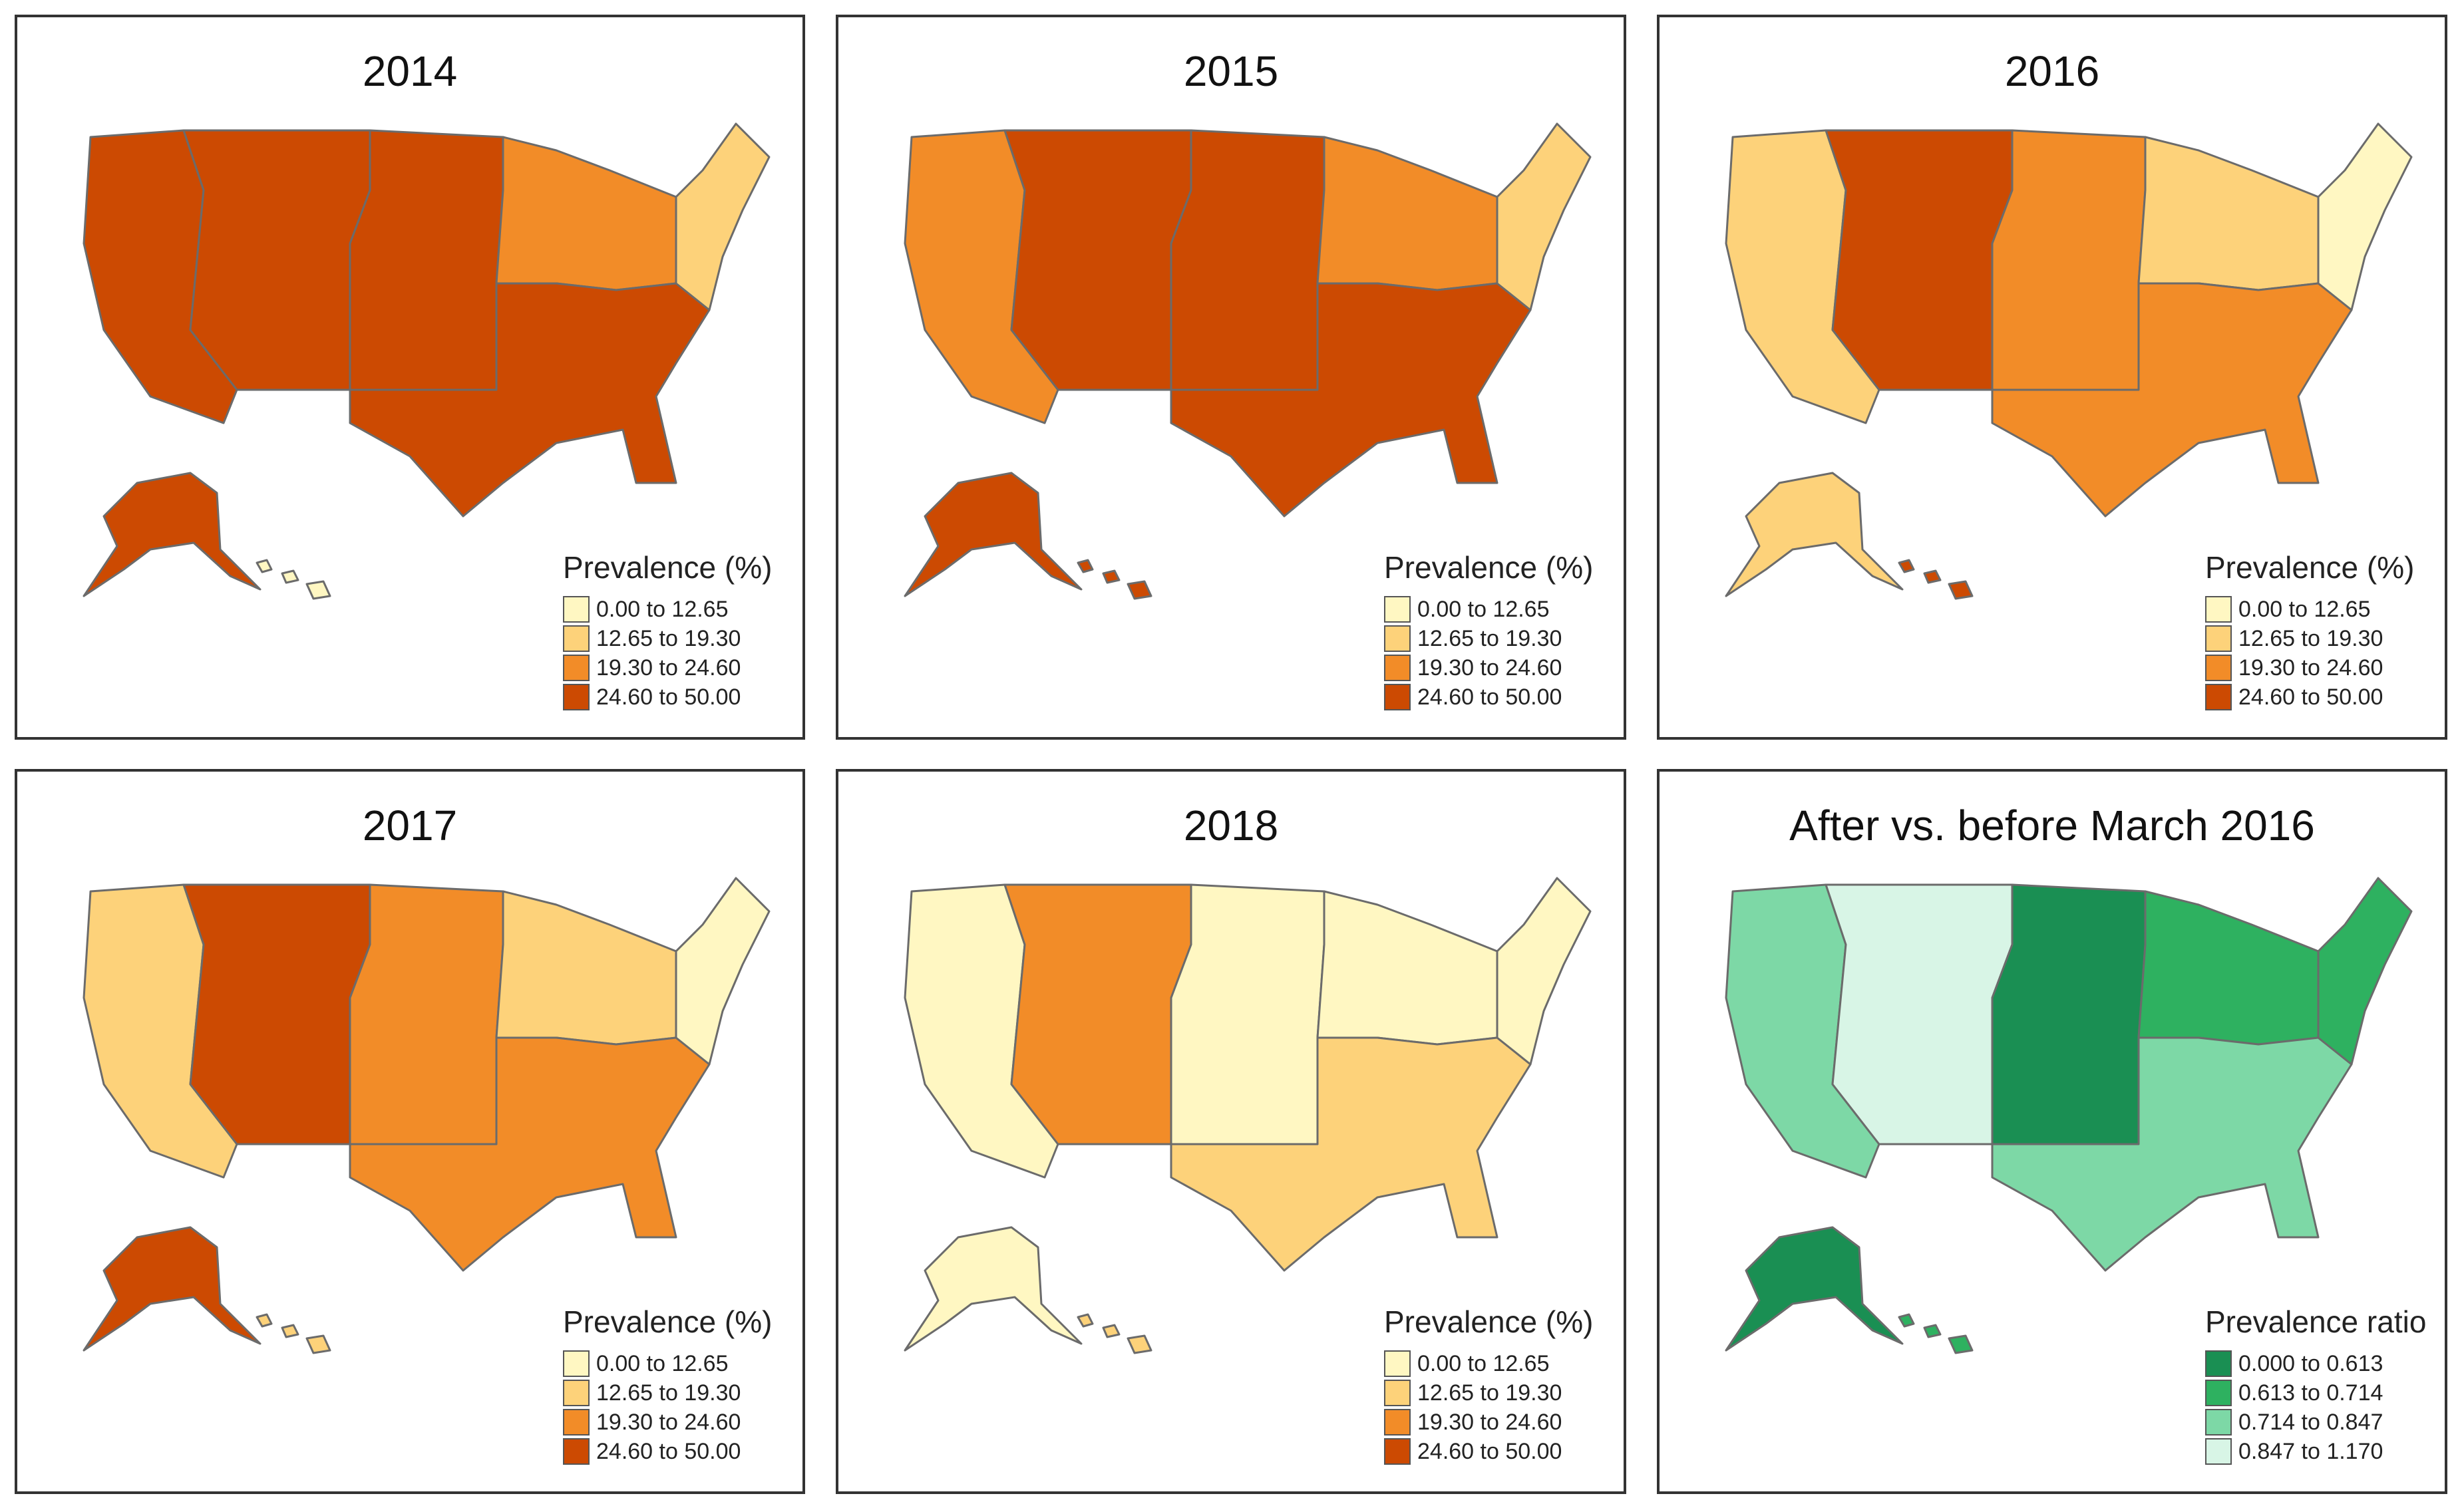 Image resolution: width=2462 pixels, height=1512 pixels. What do you see at coordinates (2315, 1393) in the screenshot?
I see `legend-item: 0.613 to 0.714` at bounding box center [2315, 1393].